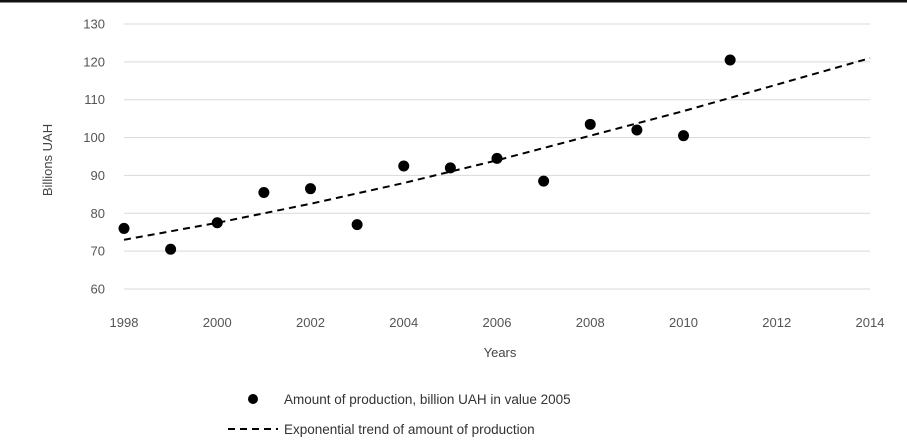 This screenshot has width=907, height=447. What do you see at coordinates (590, 124) in the screenshot?
I see `data-point-2008` at bounding box center [590, 124].